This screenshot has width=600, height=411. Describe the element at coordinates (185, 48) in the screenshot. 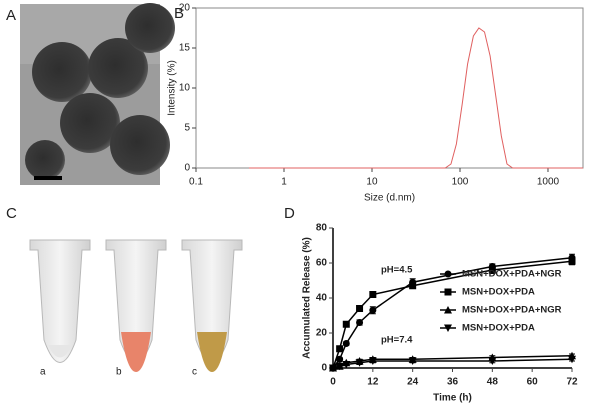

I see `y-tick-label: 15` at that location.